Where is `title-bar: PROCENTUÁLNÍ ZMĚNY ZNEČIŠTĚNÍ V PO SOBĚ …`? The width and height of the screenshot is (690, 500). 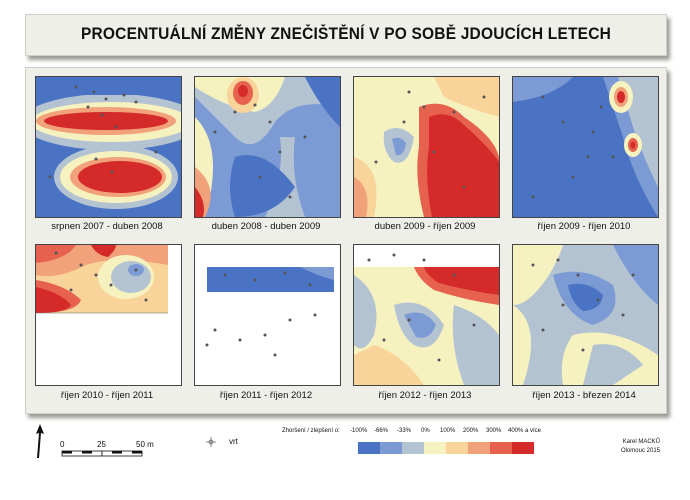 title-bar: PROCENTUÁLNÍ ZMĚNY ZNEČIŠTĚNÍ V PO SOBĚ … is located at coordinates (346, 35).